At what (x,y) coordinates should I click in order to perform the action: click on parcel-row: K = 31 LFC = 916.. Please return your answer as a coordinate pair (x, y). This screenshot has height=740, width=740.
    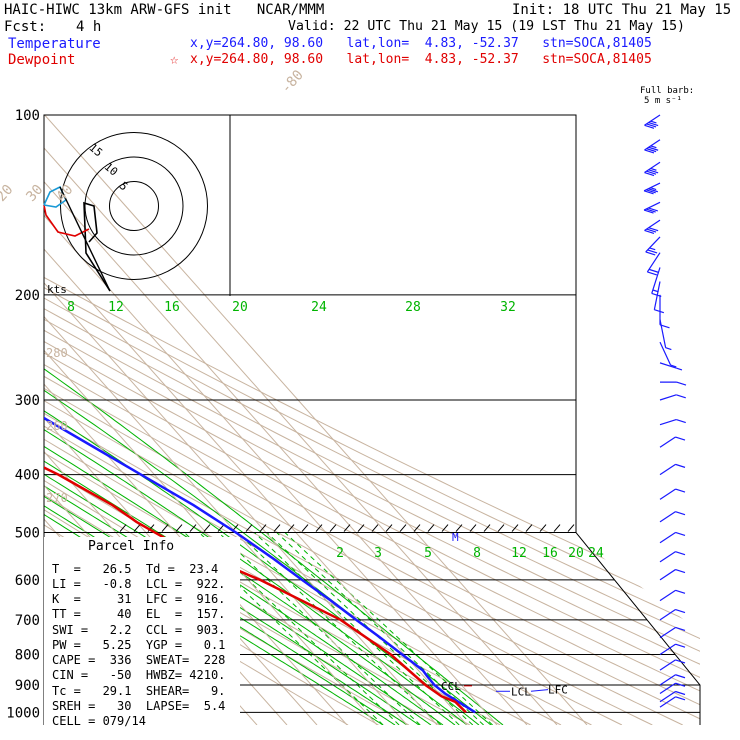
    Looking at the image, I should click on (139, 599).